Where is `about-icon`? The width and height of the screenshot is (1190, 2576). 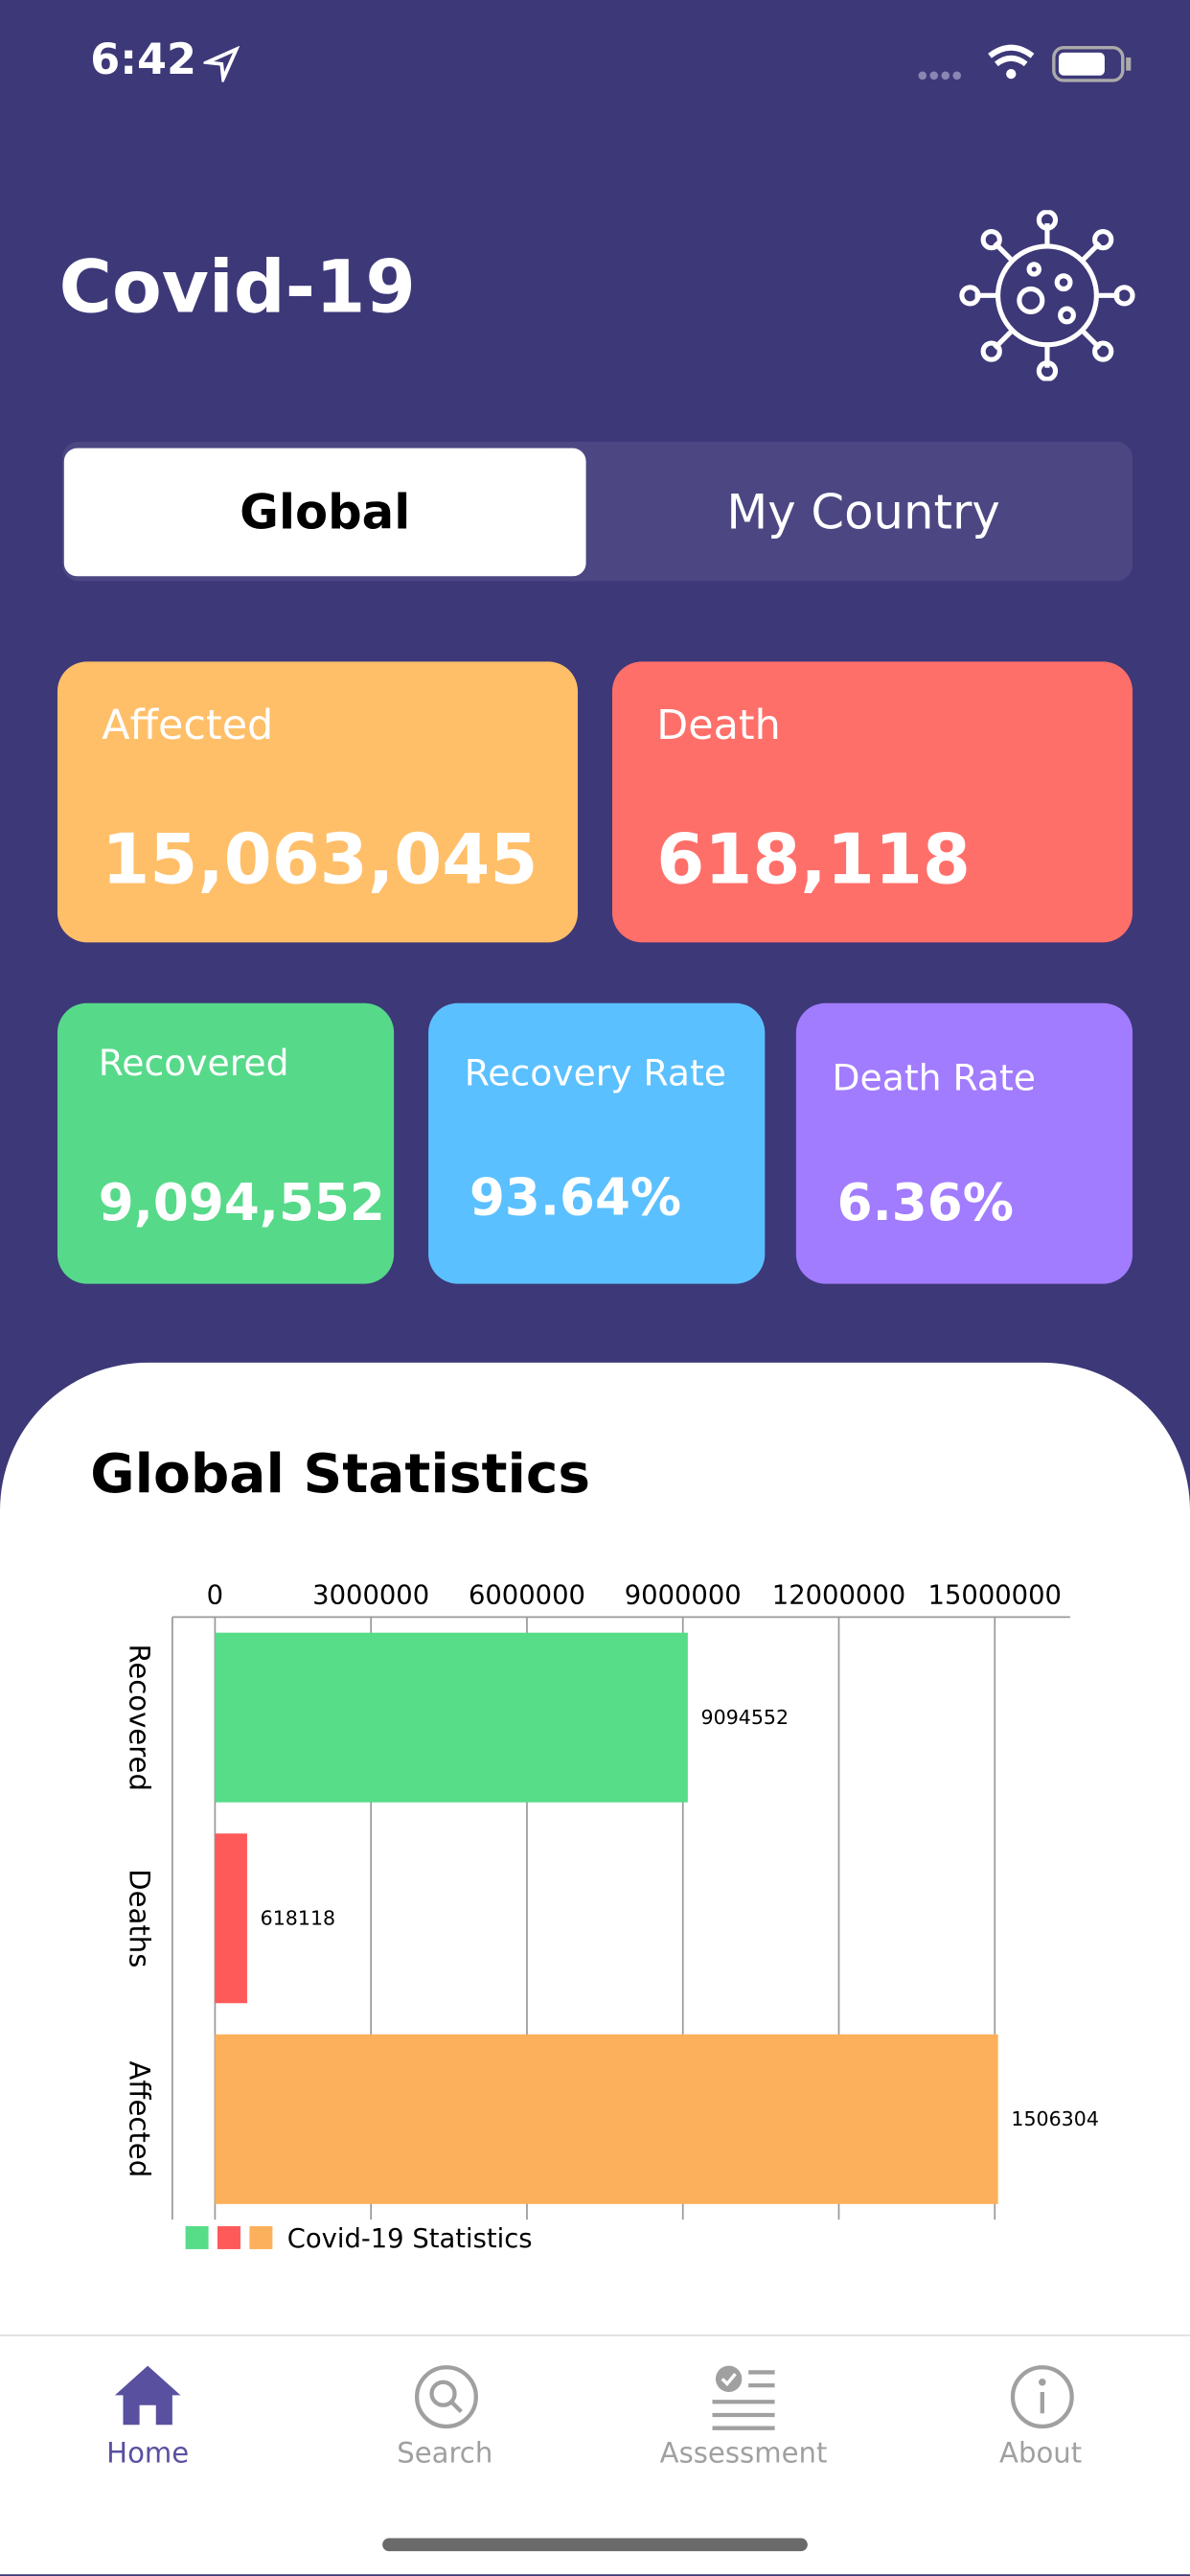
about-icon is located at coordinates (1042, 2396).